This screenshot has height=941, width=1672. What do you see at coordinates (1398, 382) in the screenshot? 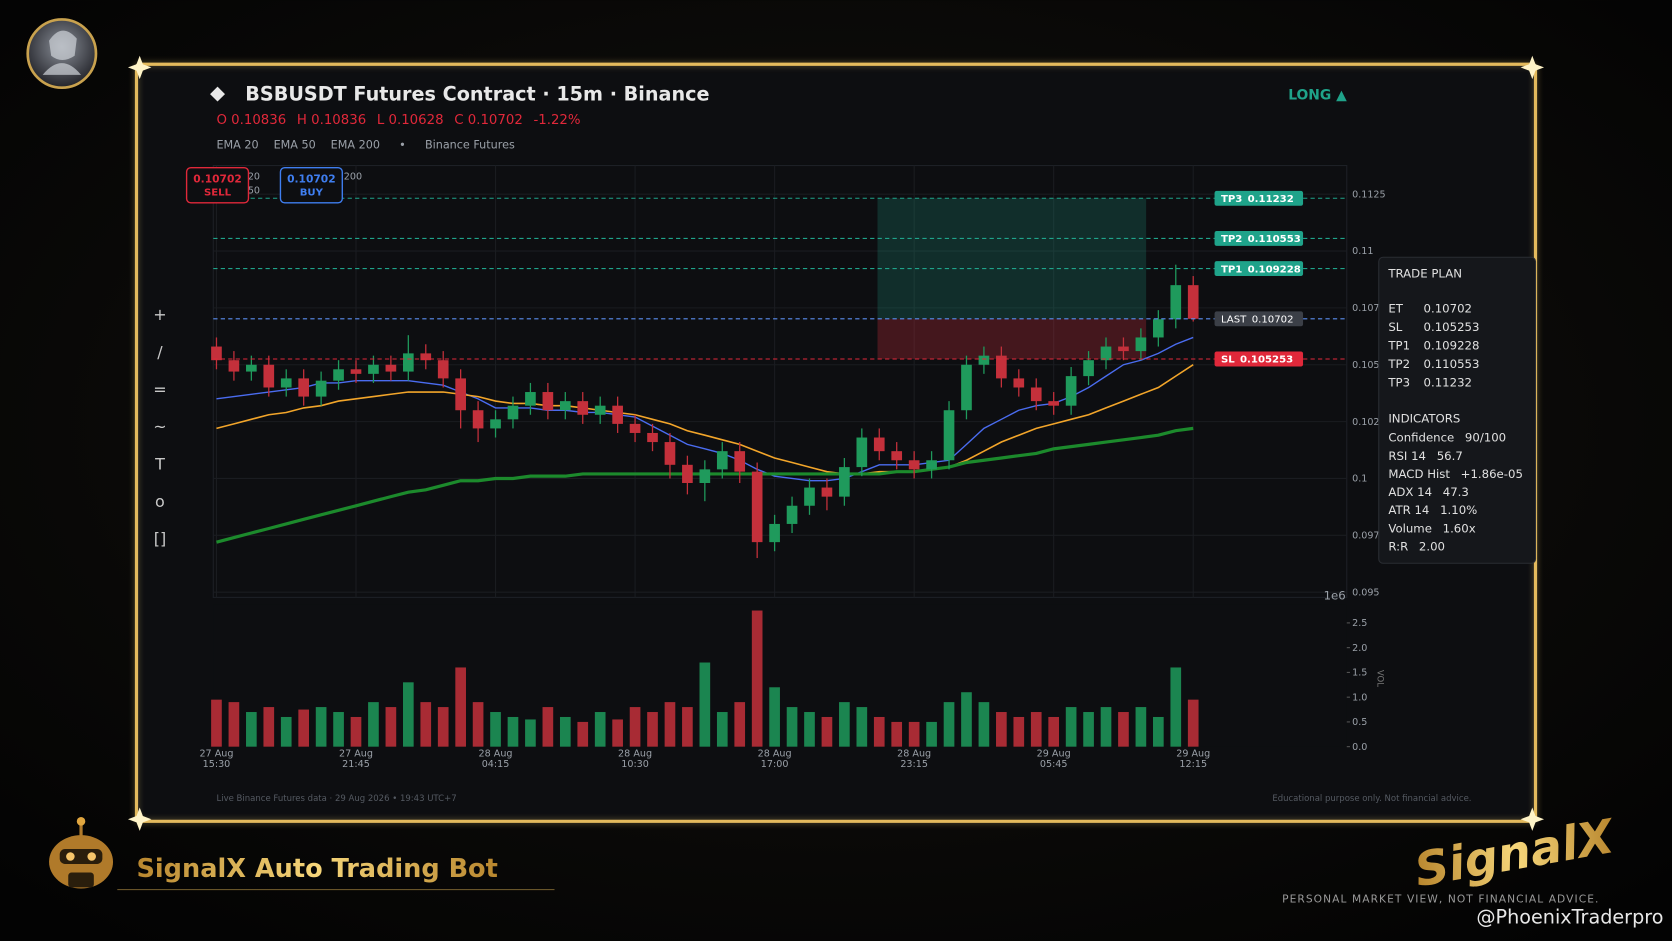
I see `plan-label: TP3` at bounding box center [1398, 382].